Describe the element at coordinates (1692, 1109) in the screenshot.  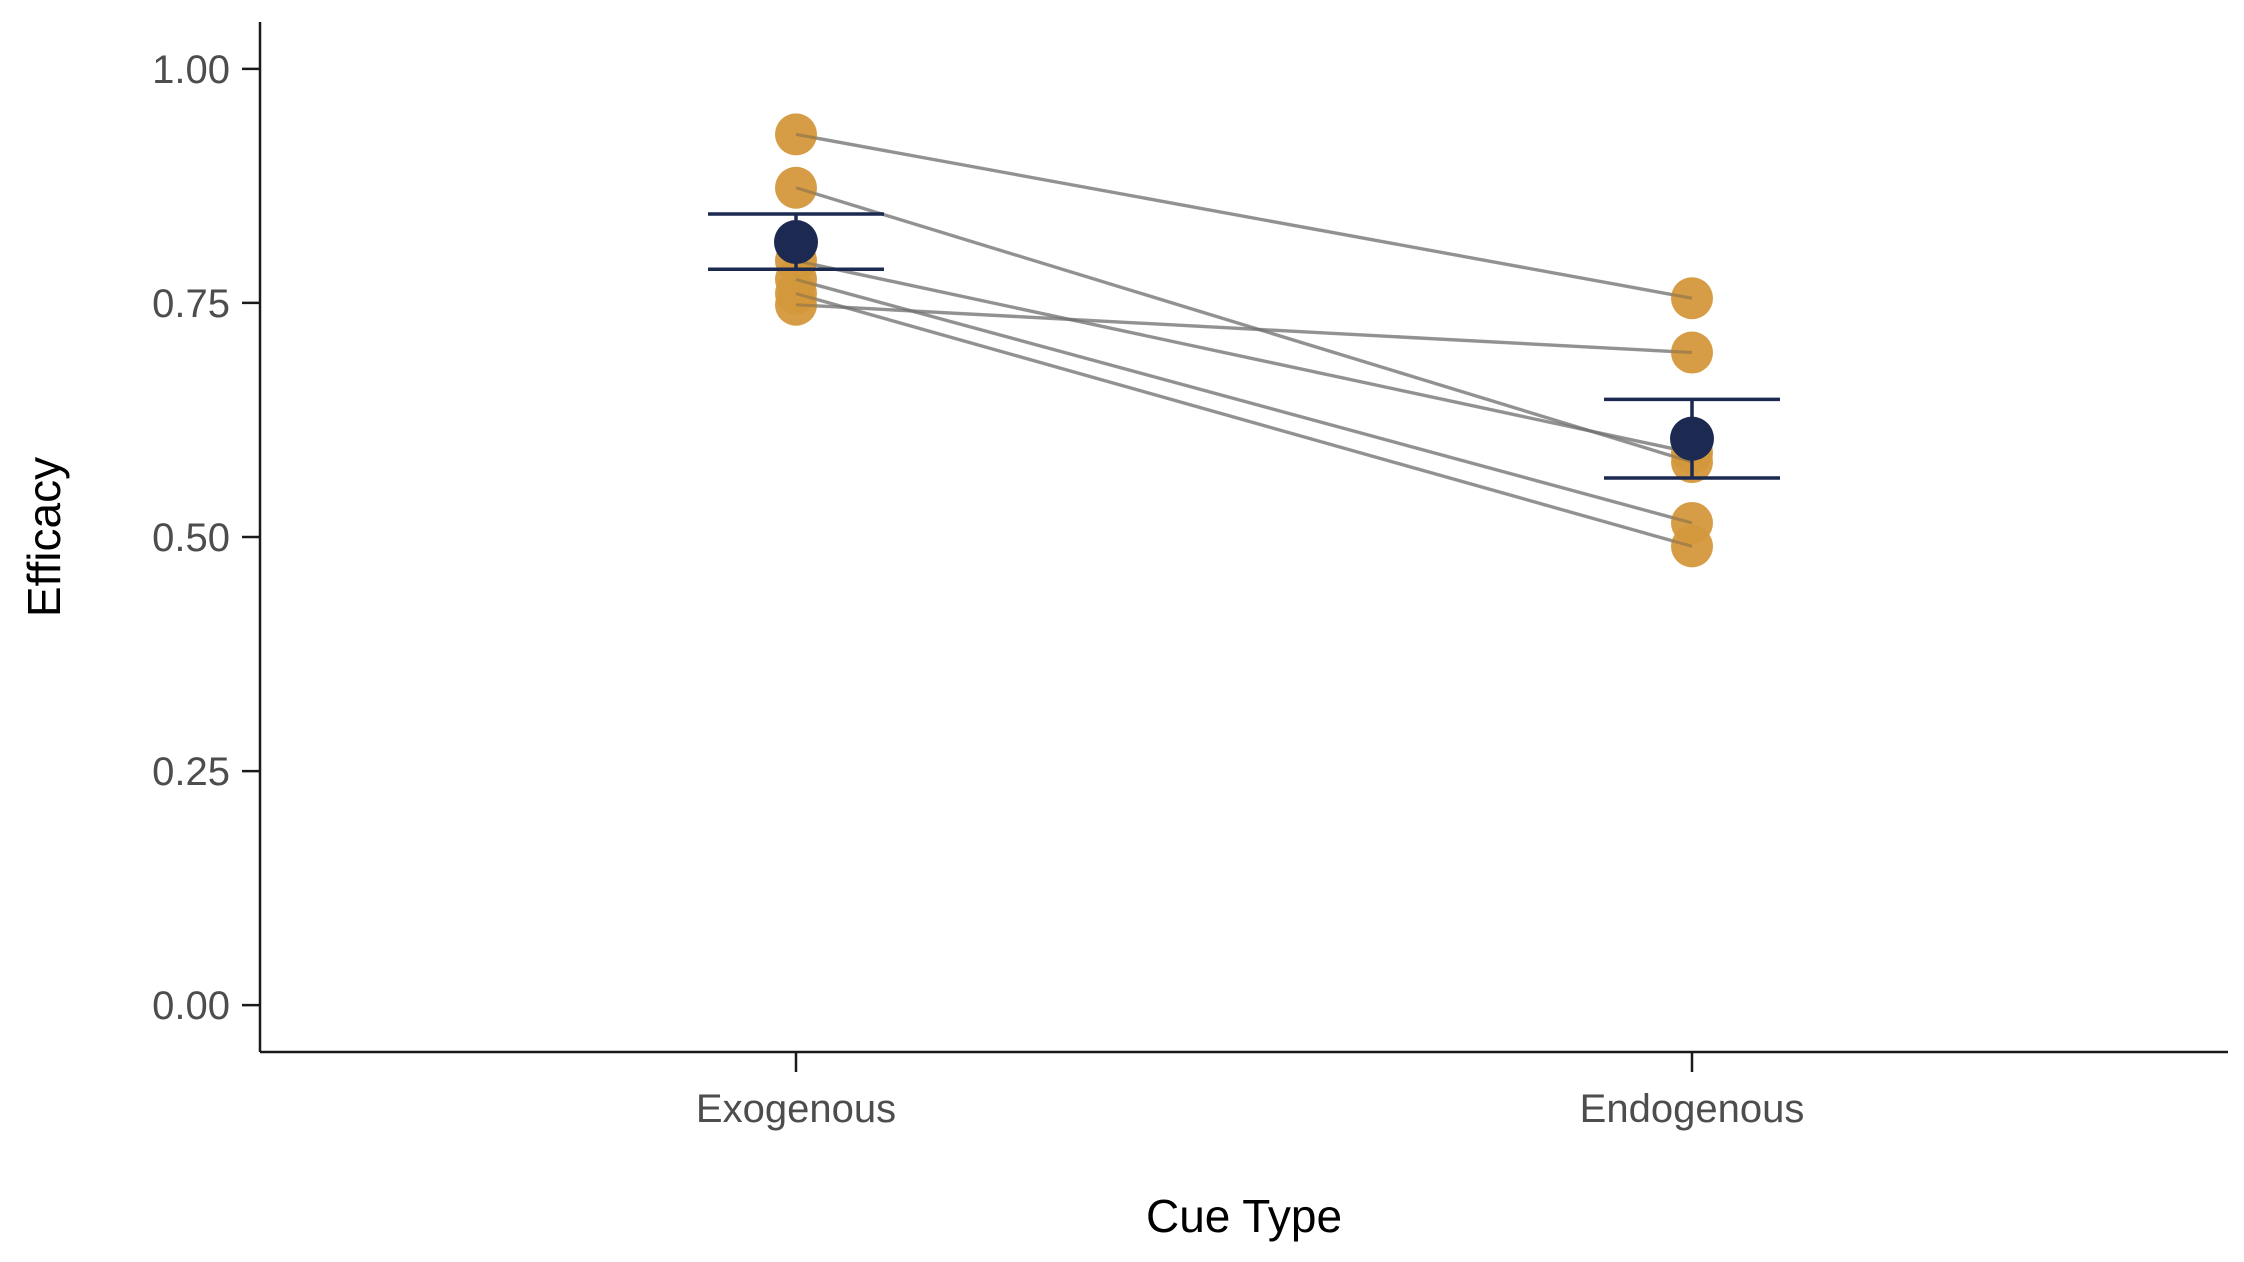
I see `x-tick-label: Endogenous` at that location.